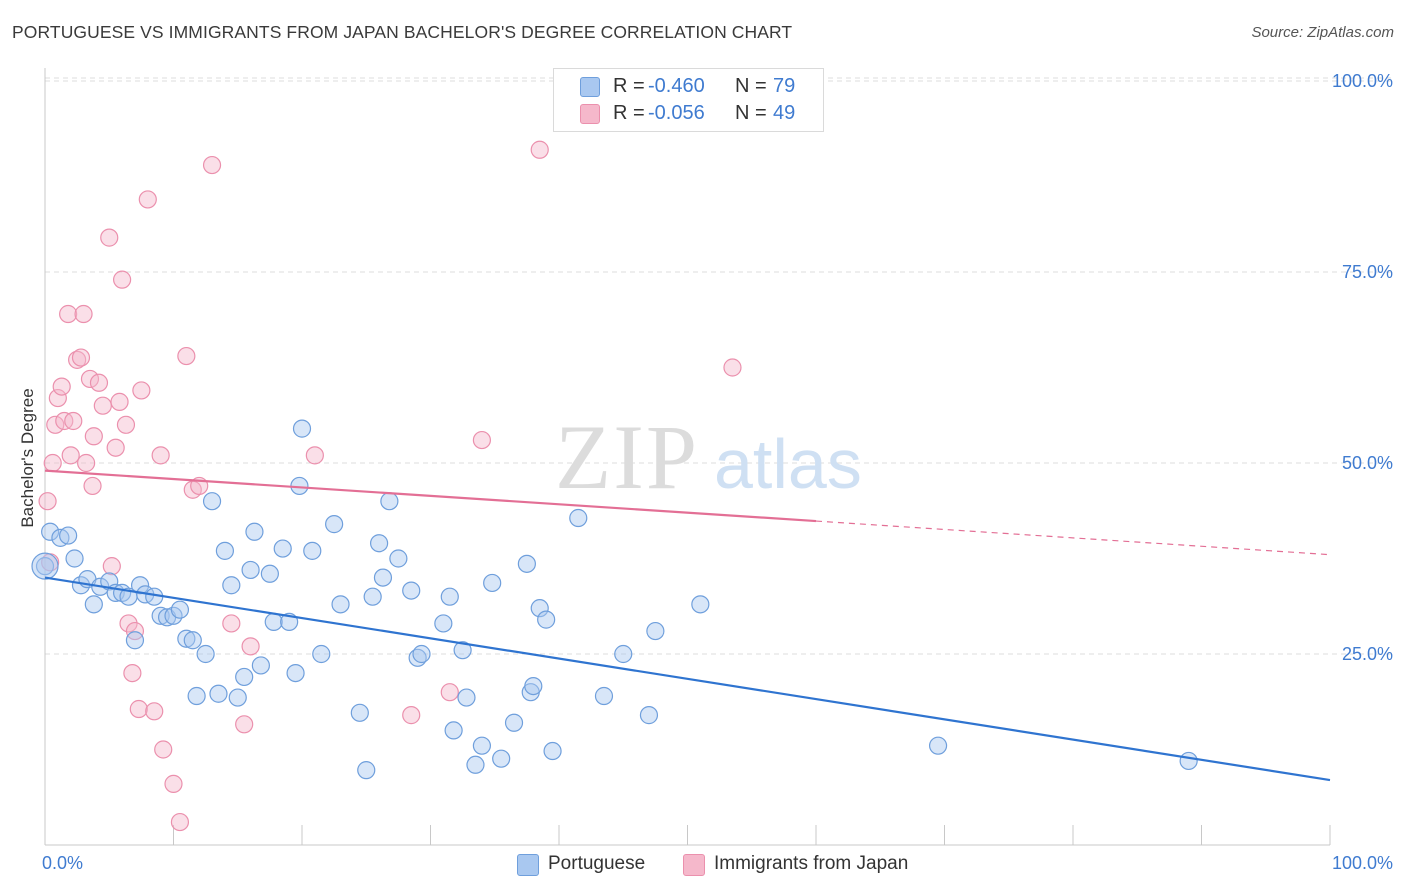  Describe the element at coordinates (676, 86) in the screenshot. I see `legend-r-value: -0.460` at that location.